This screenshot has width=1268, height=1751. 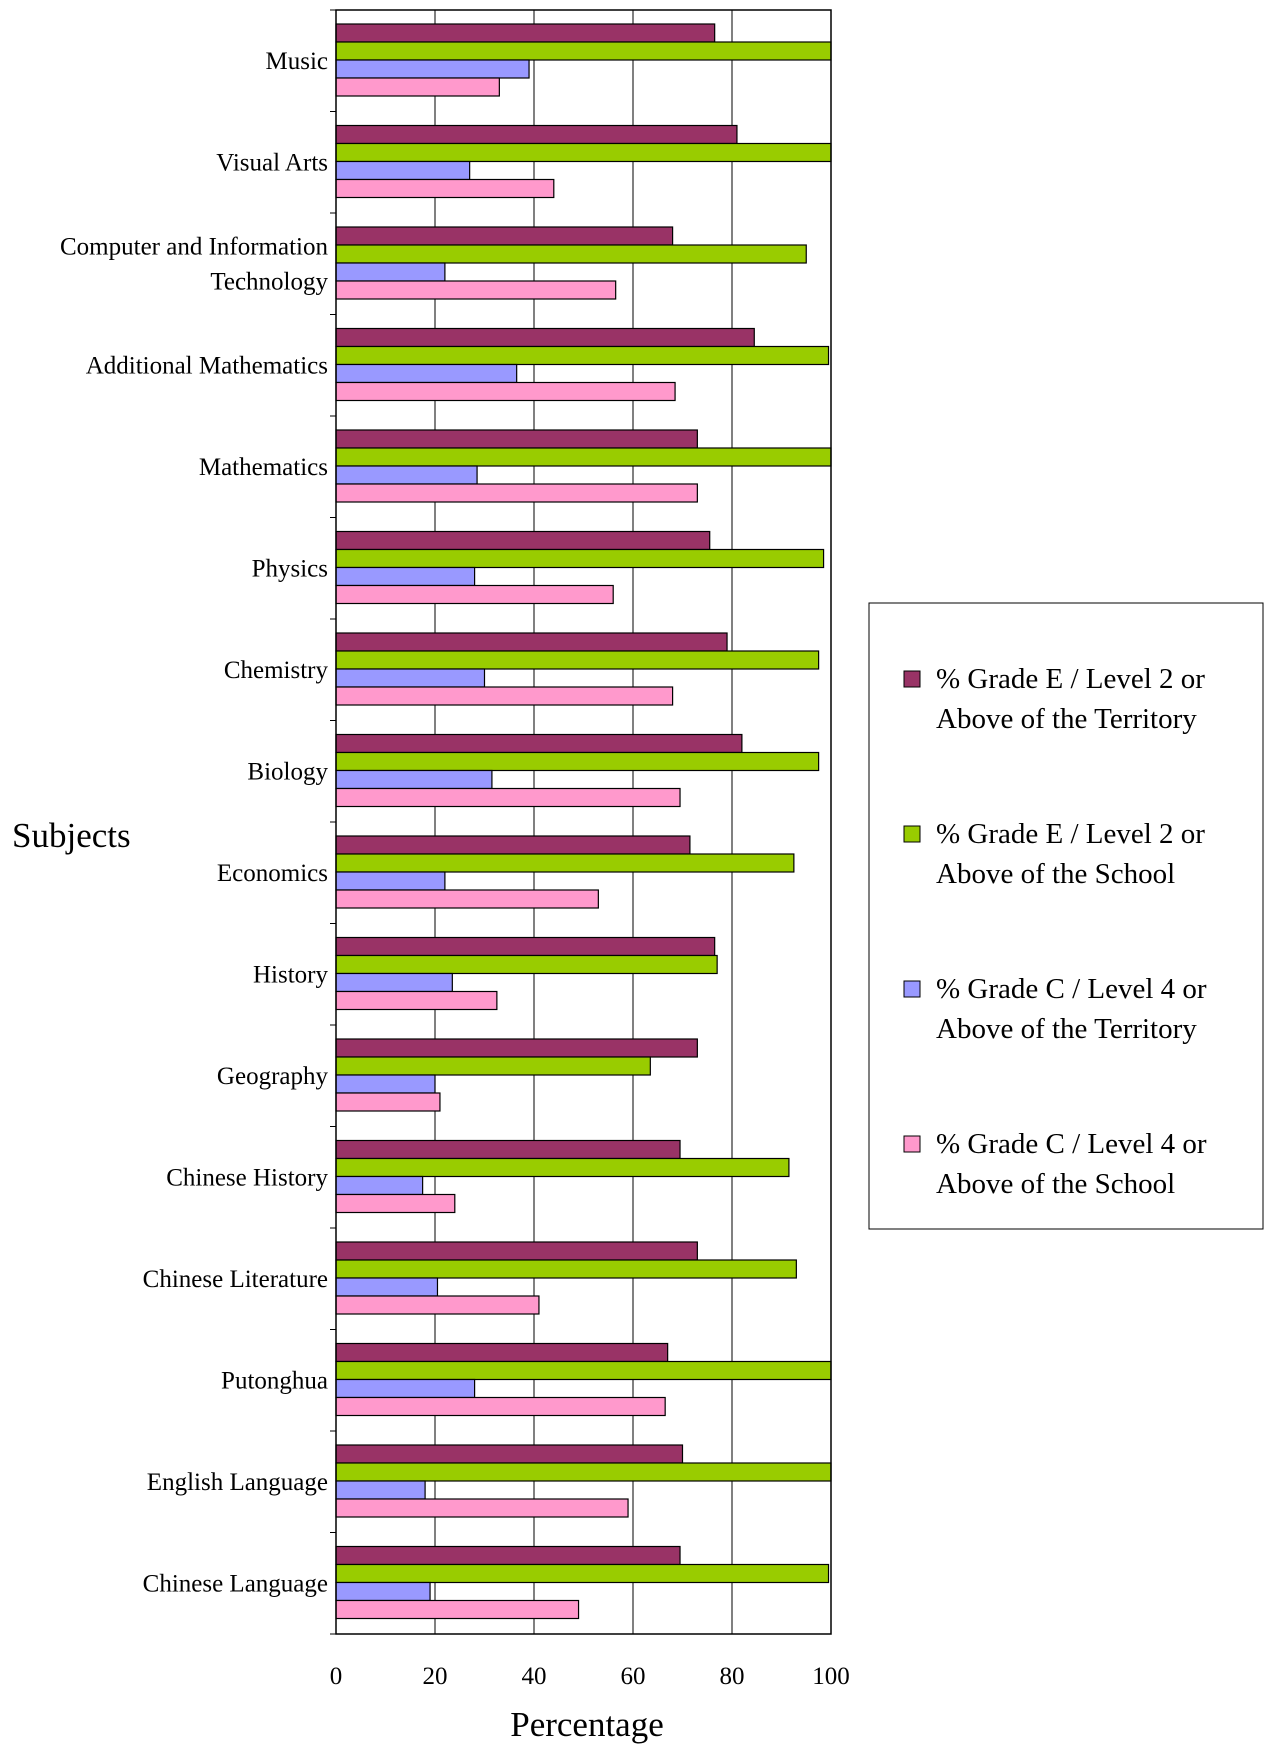 I want to click on tick-labels: 0 20 40 60 80 100, so click(x=590, y=1676).